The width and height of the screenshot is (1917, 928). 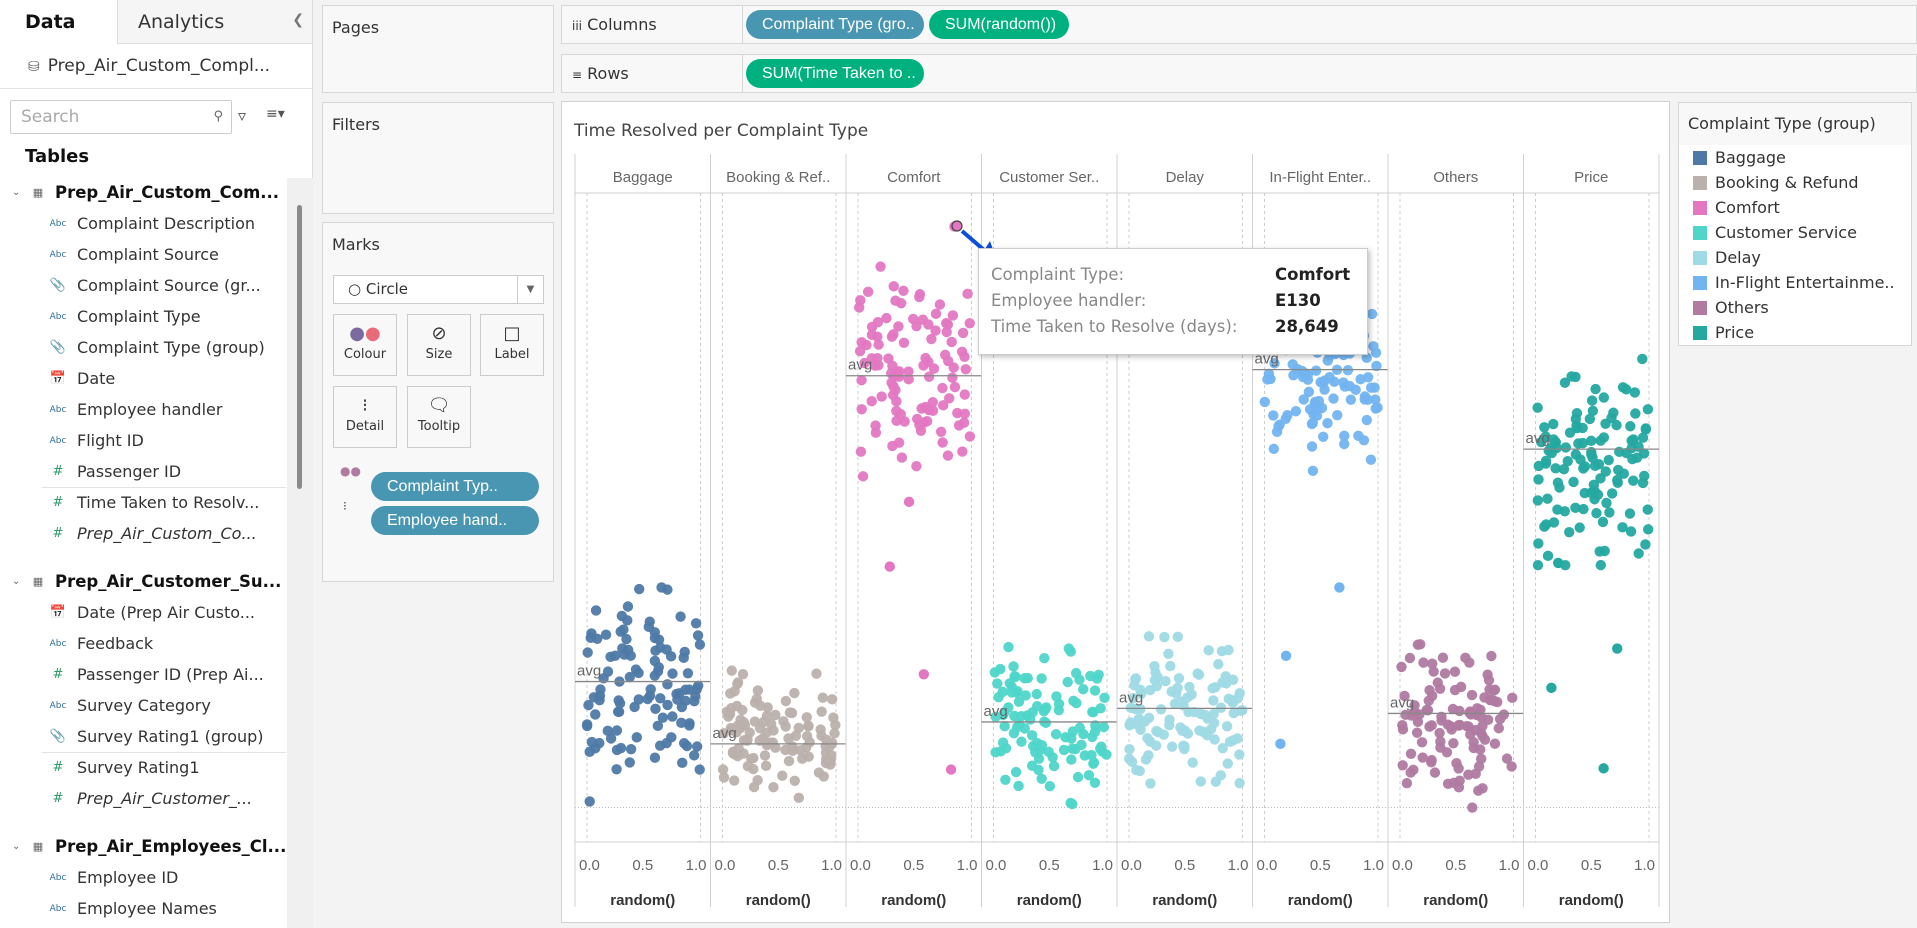 What do you see at coordinates (455, 520) in the screenshot?
I see `detail-pill: Employee hand..` at bounding box center [455, 520].